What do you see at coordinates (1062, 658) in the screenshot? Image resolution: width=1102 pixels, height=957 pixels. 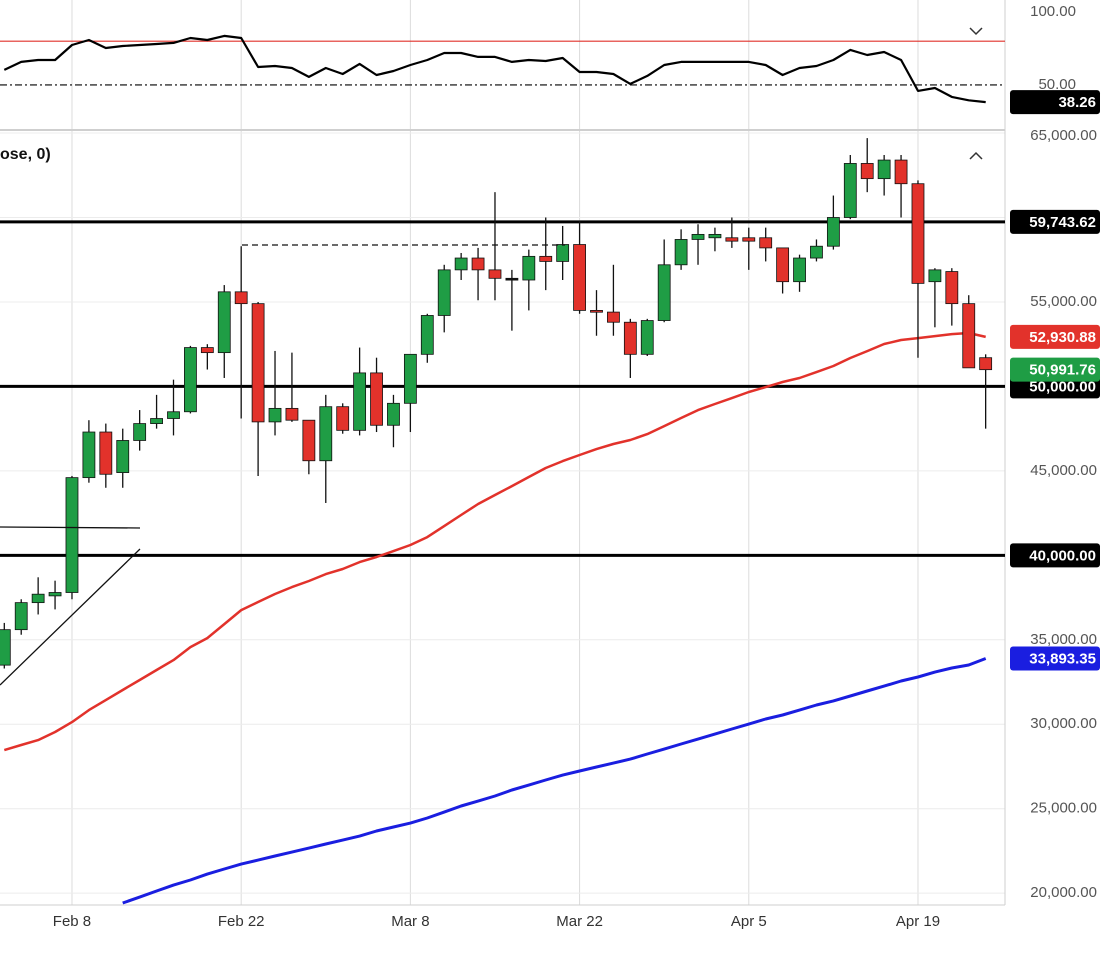 I see `price-label: 33,893.35` at bounding box center [1062, 658].